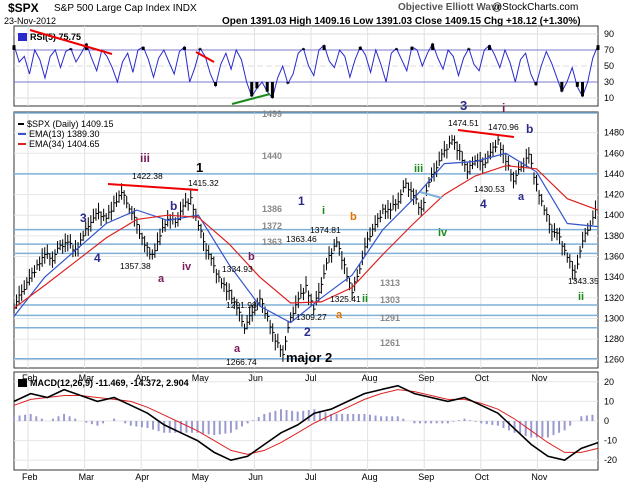 The width and height of the screenshot is (640, 484). I want to click on macd-y-tick-label: 20, so click(609, 382).